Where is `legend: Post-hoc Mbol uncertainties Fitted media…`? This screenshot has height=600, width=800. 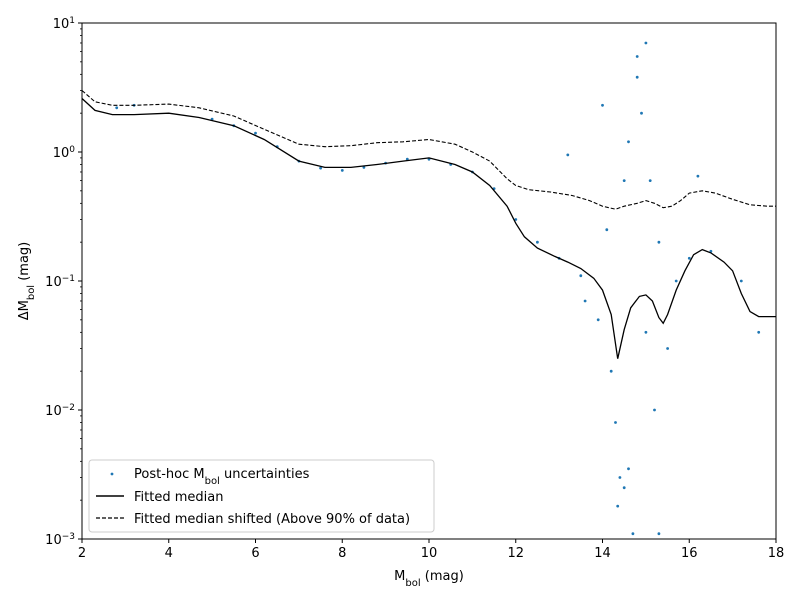 legend: Post-hoc Mbol uncertainties Fitted media… is located at coordinates (261, 496).